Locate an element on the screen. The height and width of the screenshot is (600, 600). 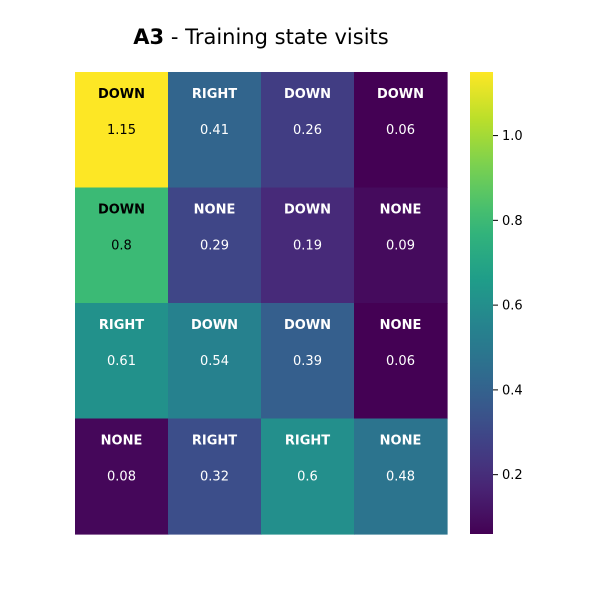
colorbar-gradient is located at coordinates (481, 303).